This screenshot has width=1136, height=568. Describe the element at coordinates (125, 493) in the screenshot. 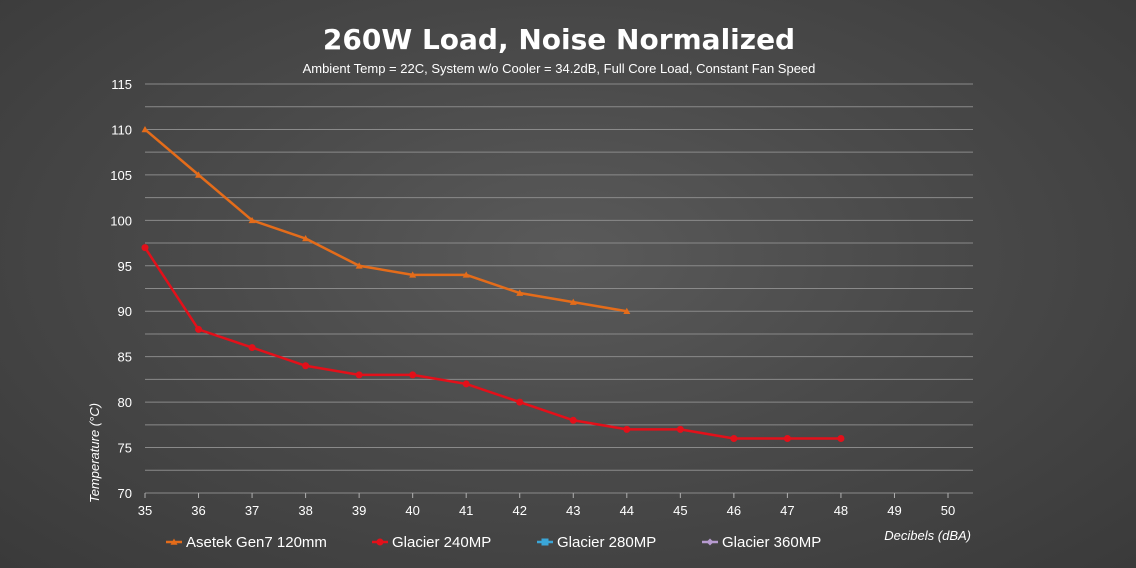

I see `y-tick-label: 70` at that location.